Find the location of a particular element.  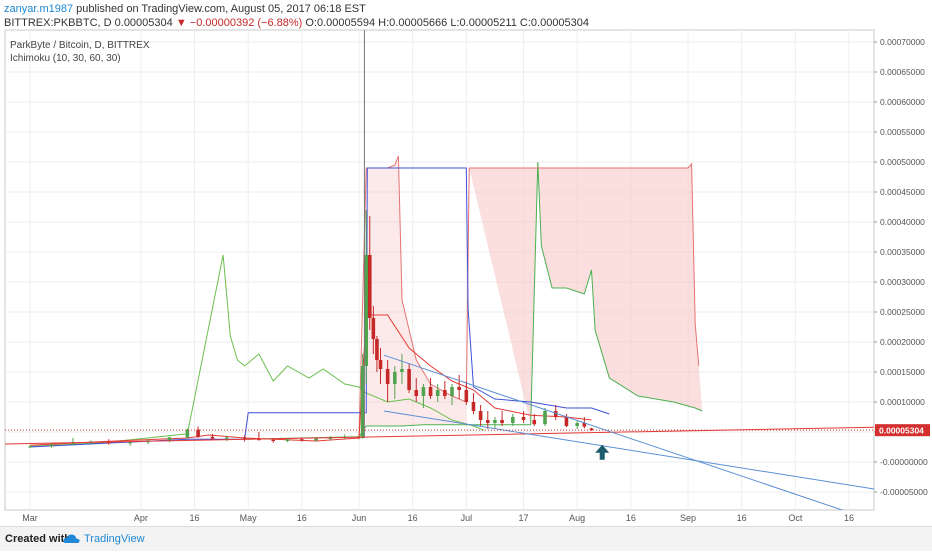

y-tick-label: 0.00070000 is located at coordinates (902, 42).